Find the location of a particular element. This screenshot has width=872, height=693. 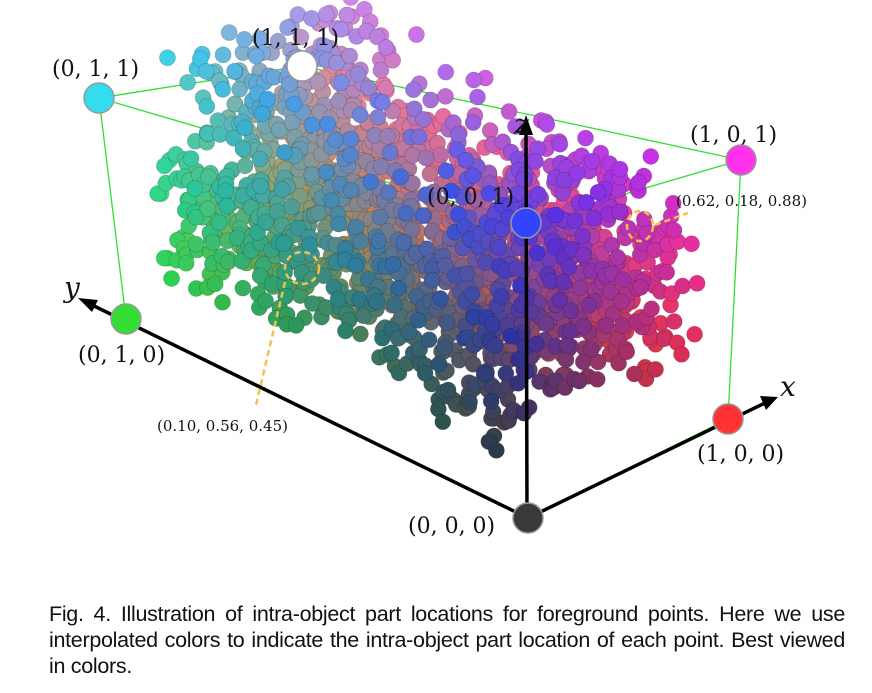

x-axis-label: x is located at coordinates (788, 386).